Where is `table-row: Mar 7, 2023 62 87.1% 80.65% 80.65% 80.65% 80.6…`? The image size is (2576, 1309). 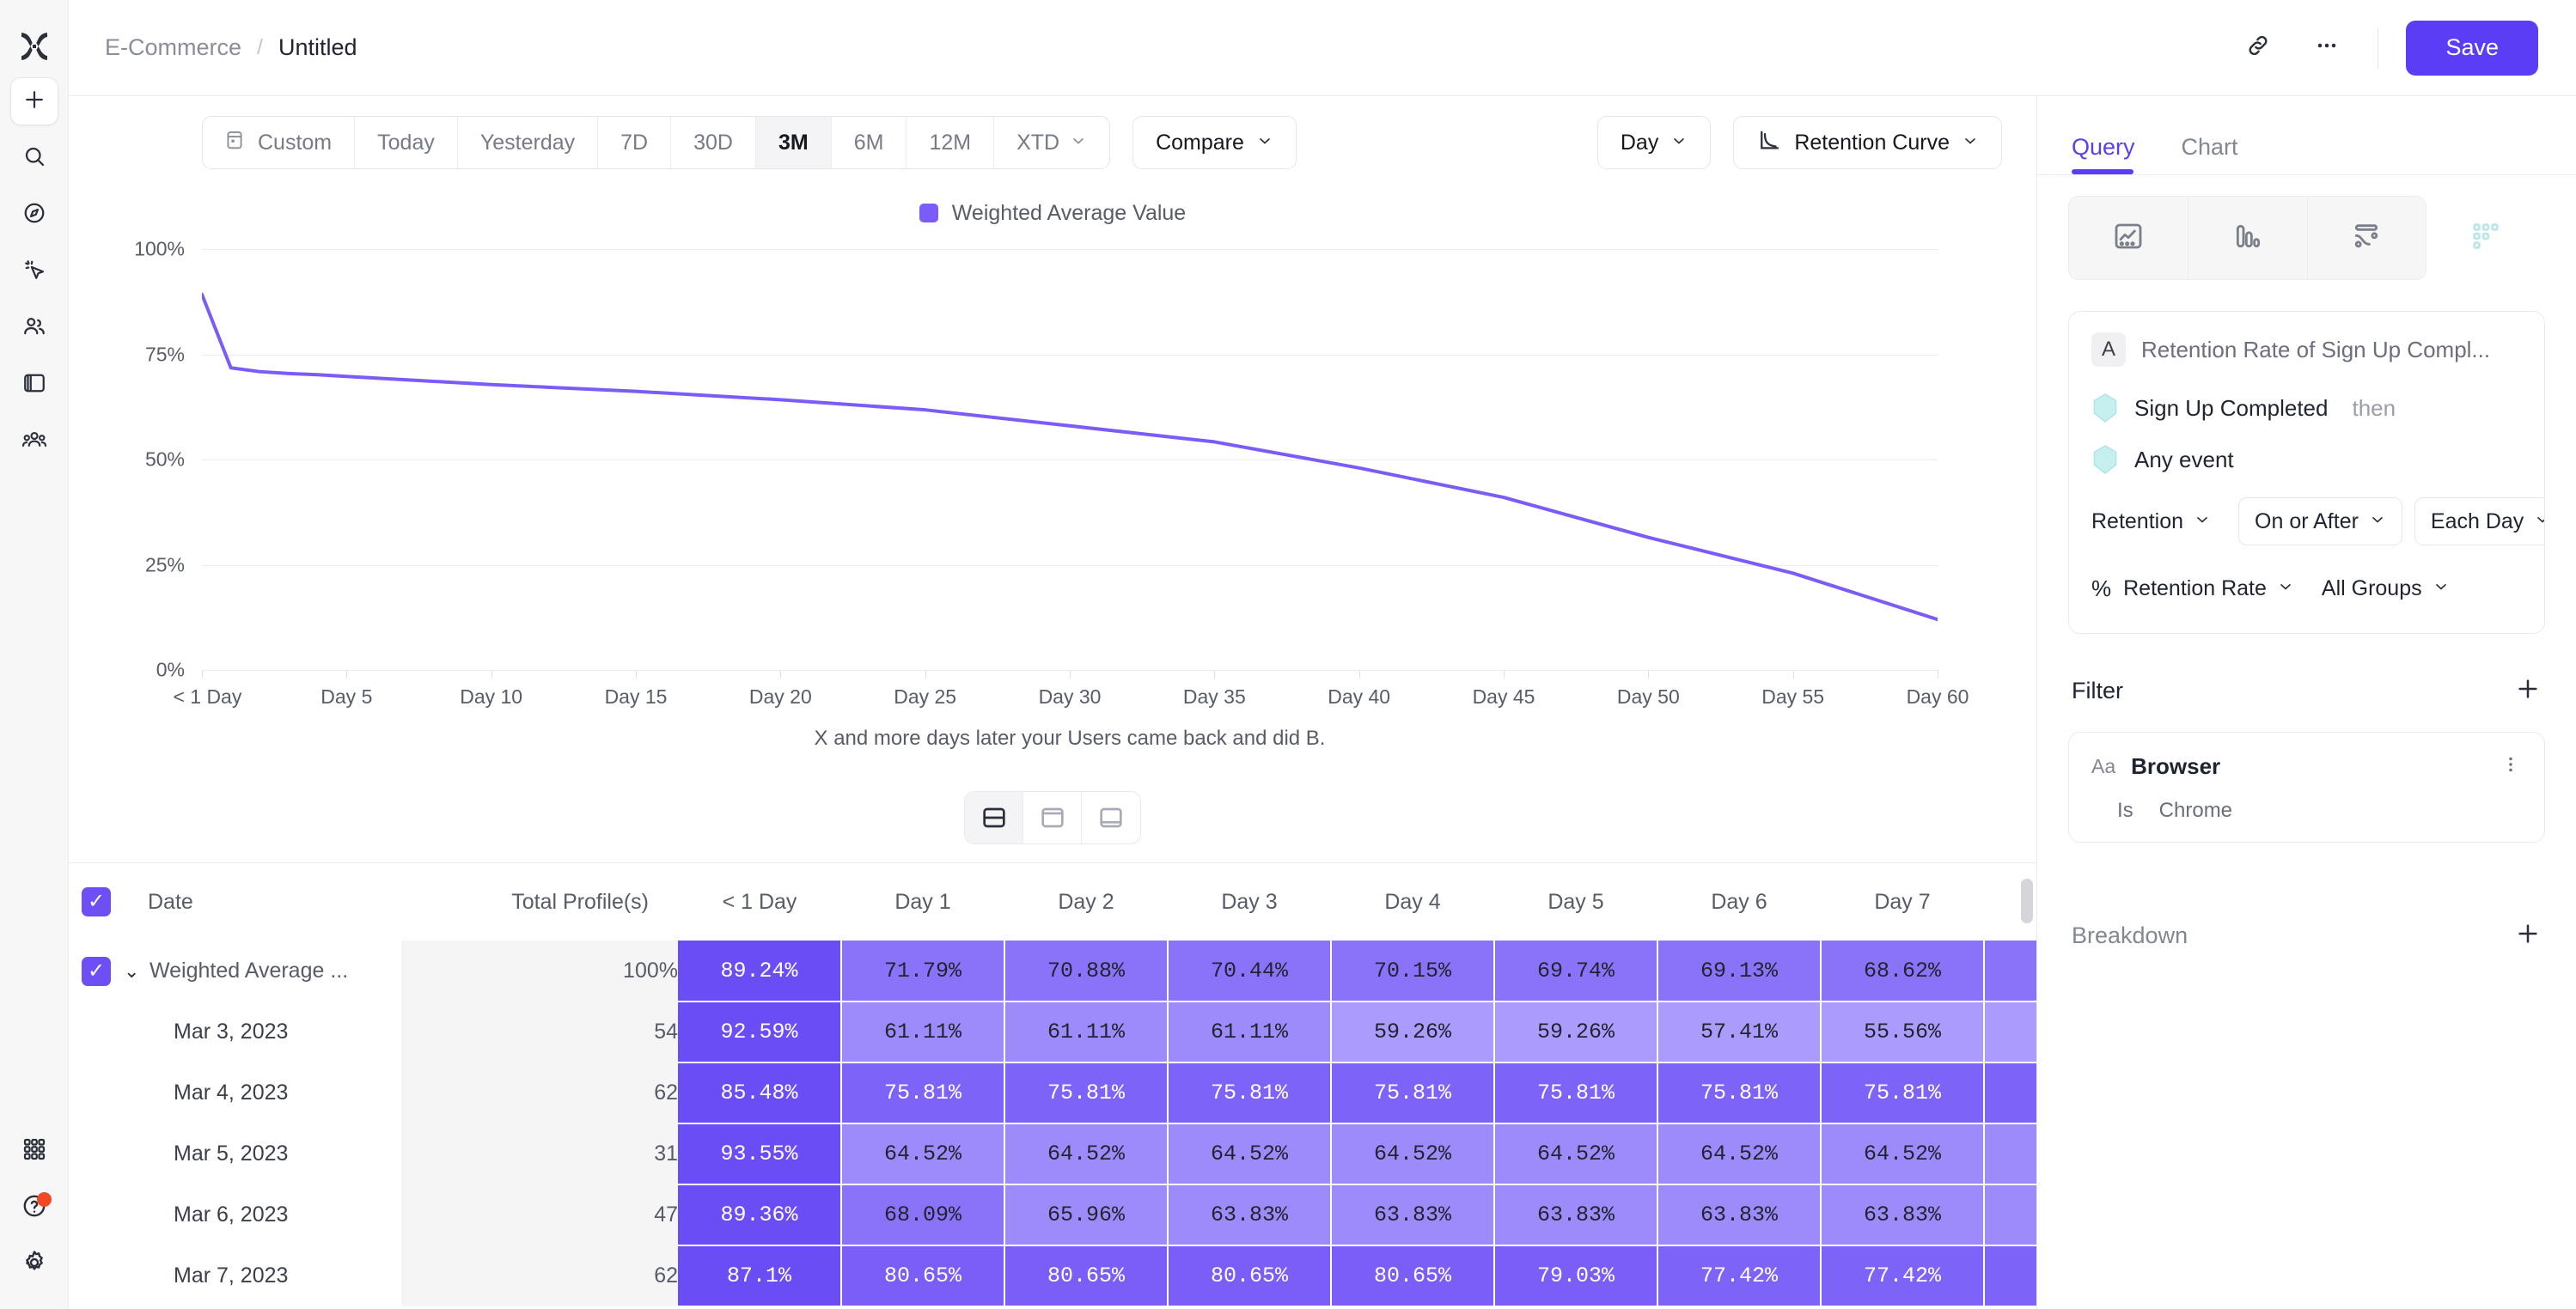 table-row: Mar 7, 2023 62 87.1% 80.65% 80.65% 80.65% 80.6… is located at coordinates (1052, 1276).